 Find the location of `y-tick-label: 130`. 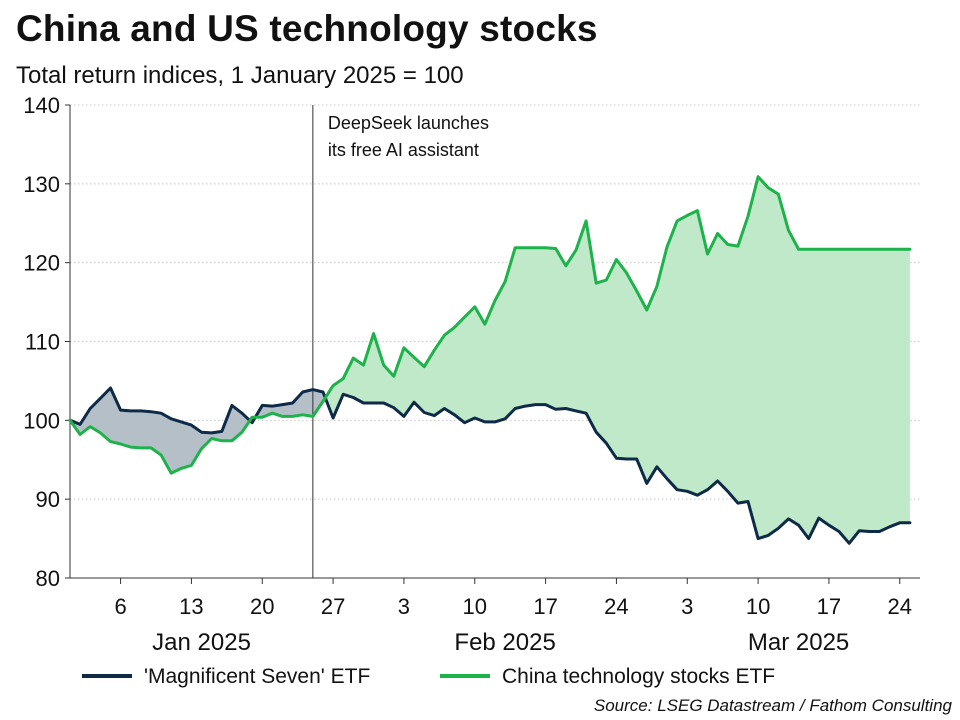

y-tick-label: 130 is located at coordinates (41, 184).